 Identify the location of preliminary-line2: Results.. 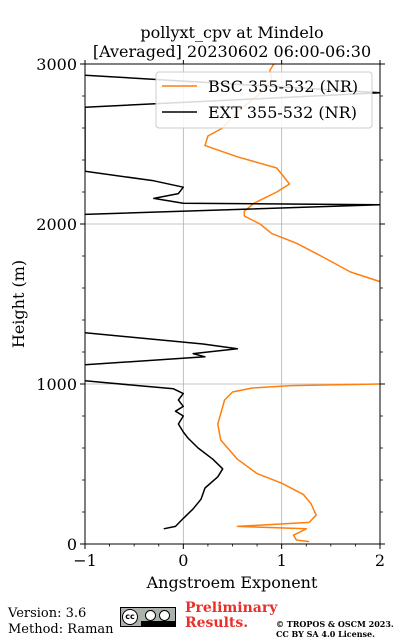
(217, 623).